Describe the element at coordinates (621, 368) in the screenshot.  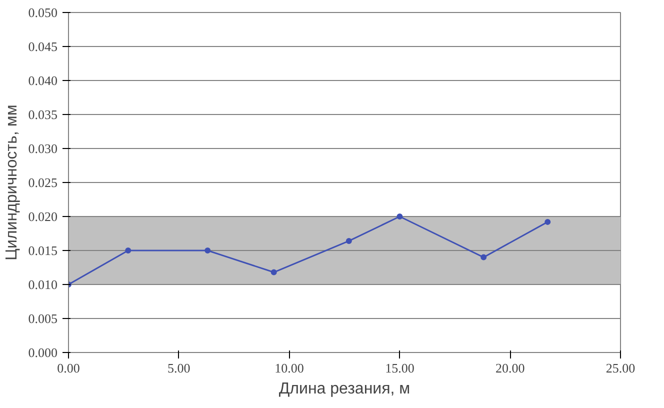
I see `x-tick-label: 25.00` at that location.